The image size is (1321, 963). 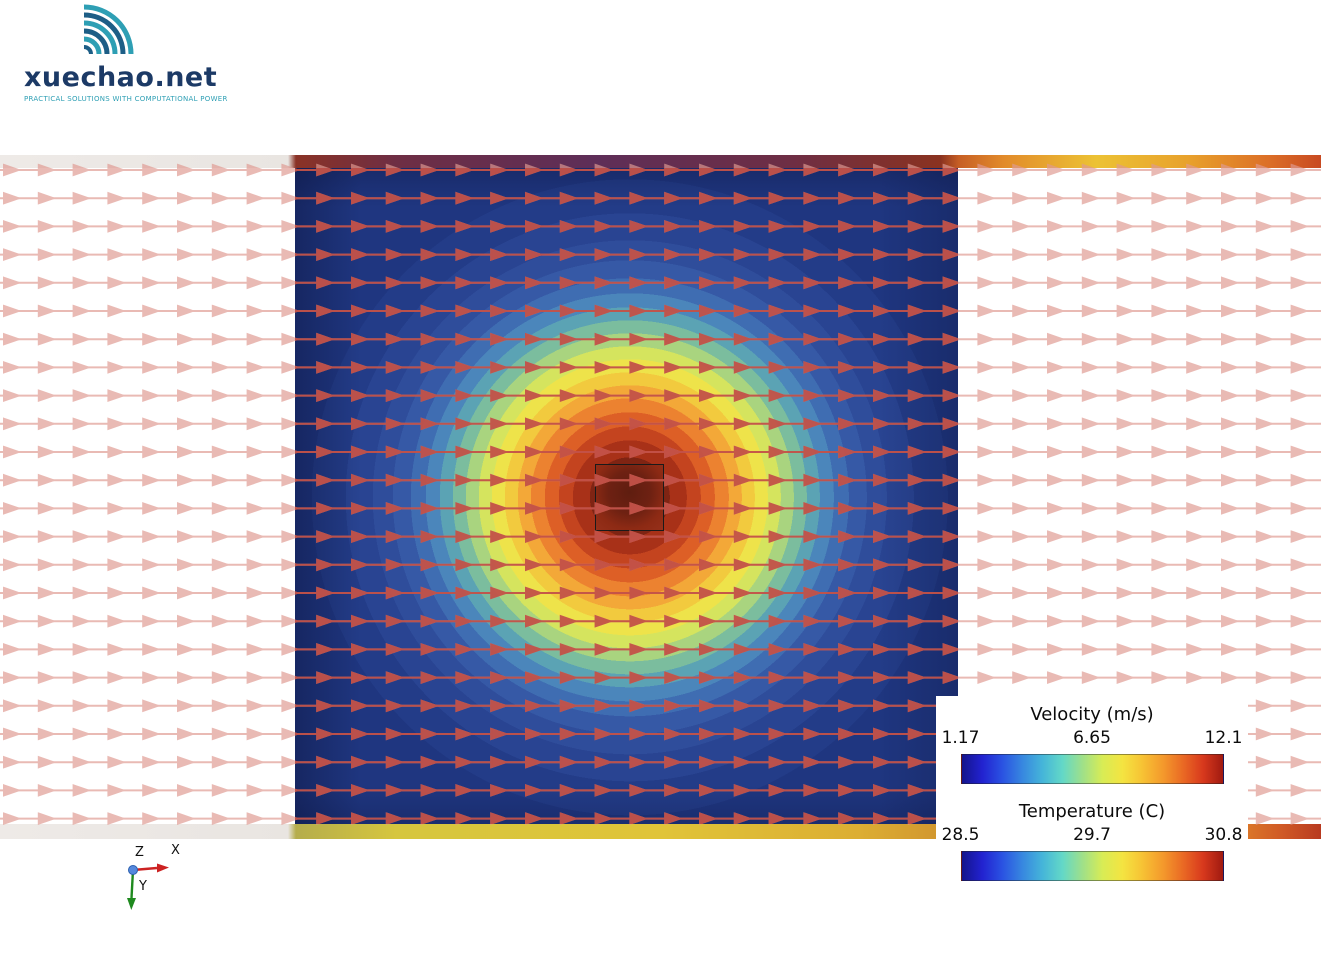 I want to click on temperature-colorbar, so click(x=1092, y=866).